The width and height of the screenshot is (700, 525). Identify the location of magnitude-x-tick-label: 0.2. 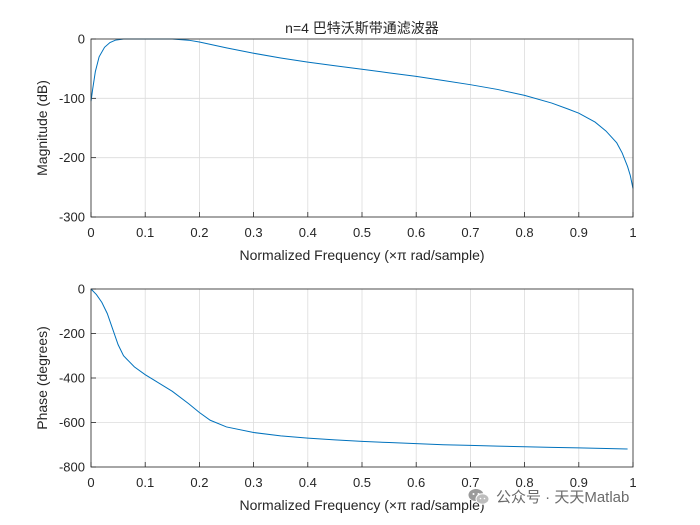
(199, 232).